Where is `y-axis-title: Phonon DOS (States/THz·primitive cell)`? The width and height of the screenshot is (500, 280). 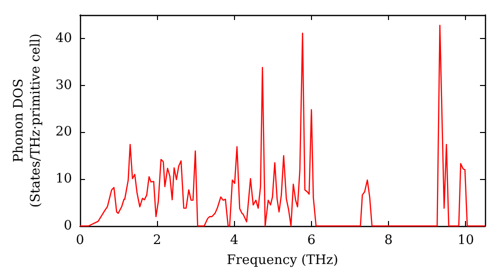
y-axis-title: Phonon DOS (States/THz·primitive cell) is located at coordinates (28, 120).